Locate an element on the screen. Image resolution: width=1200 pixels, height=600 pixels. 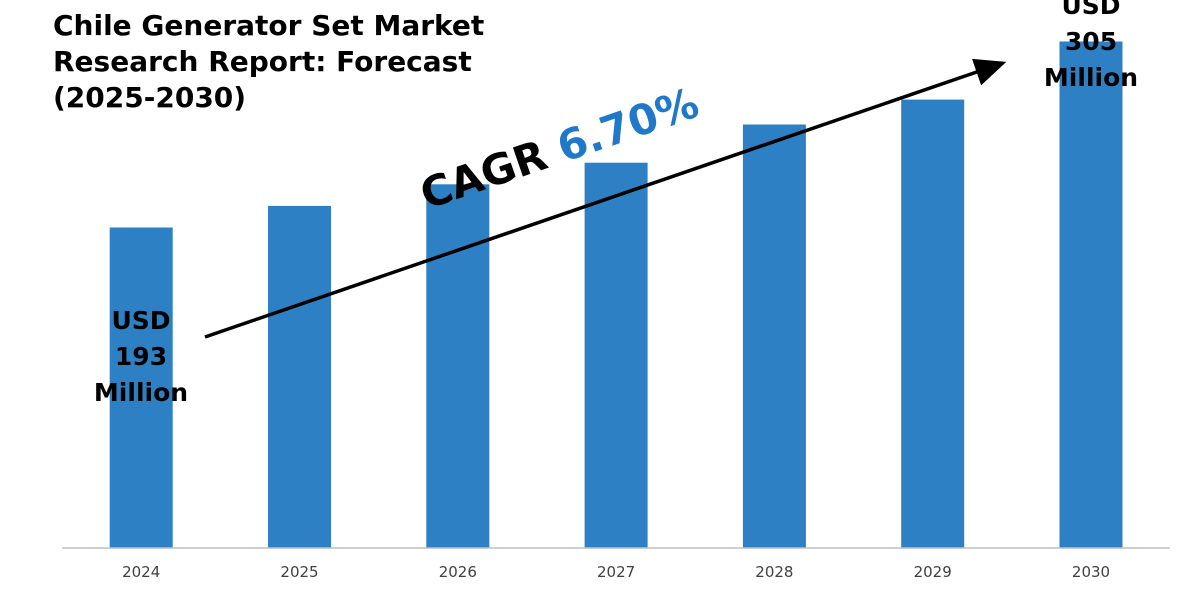
x-tick-label-2025: 2025 is located at coordinates (299, 572).